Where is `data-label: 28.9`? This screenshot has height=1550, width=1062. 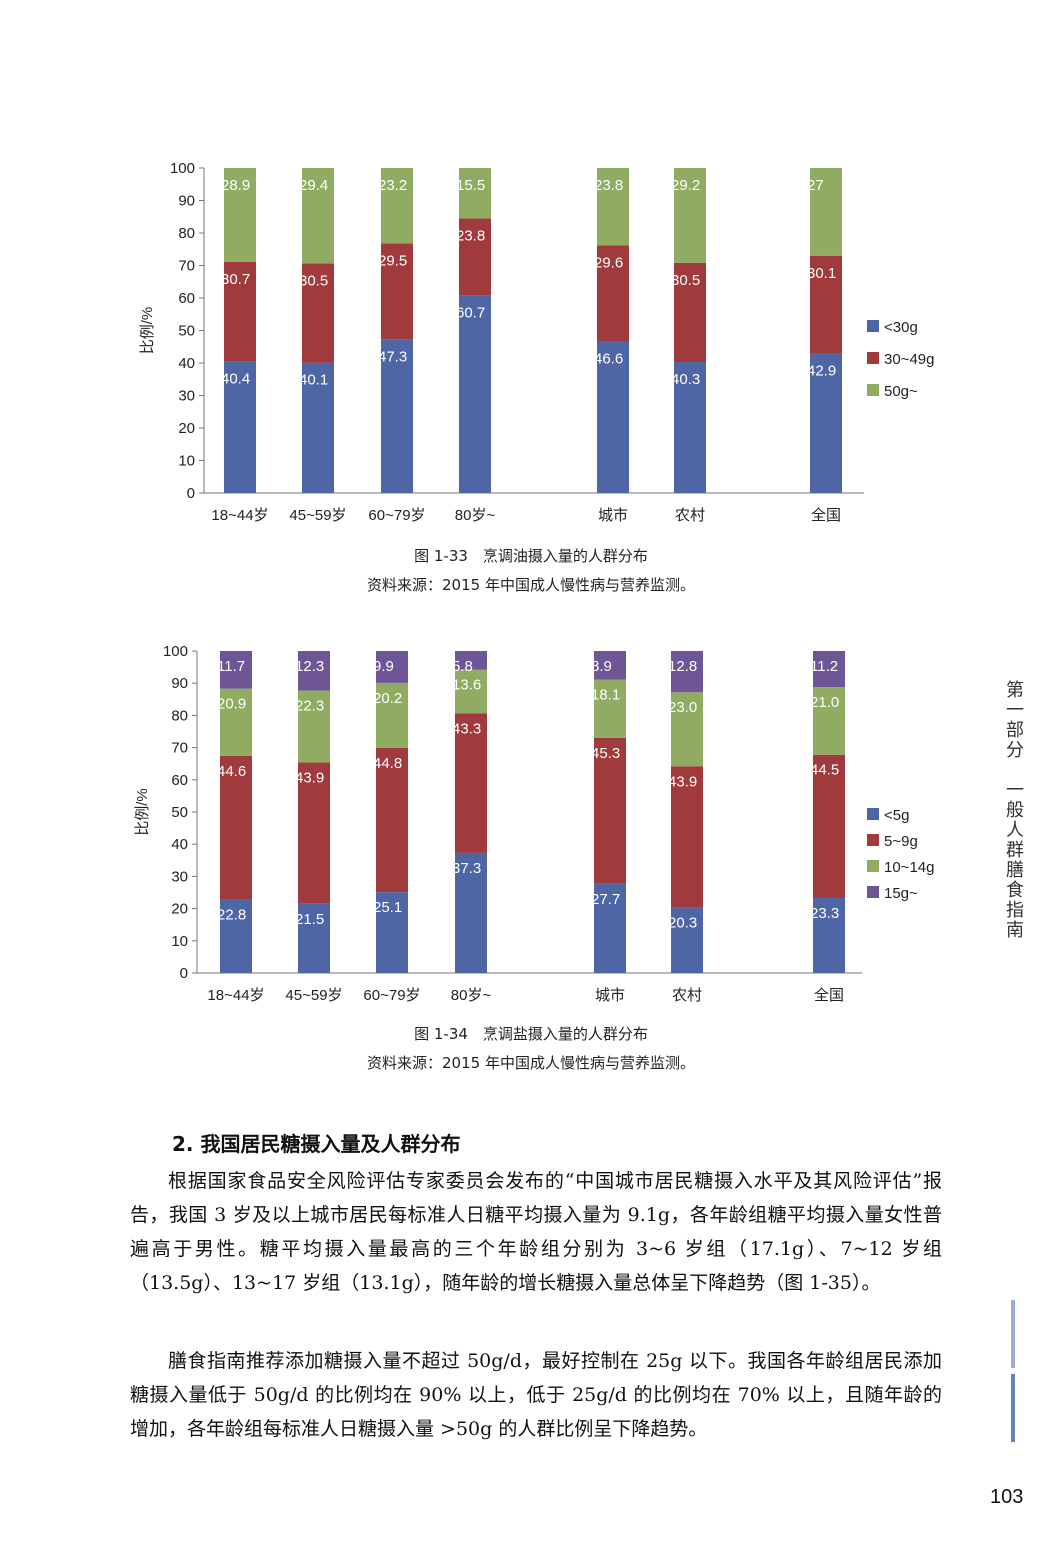
data-label: 28.9 is located at coordinates (235, 185).